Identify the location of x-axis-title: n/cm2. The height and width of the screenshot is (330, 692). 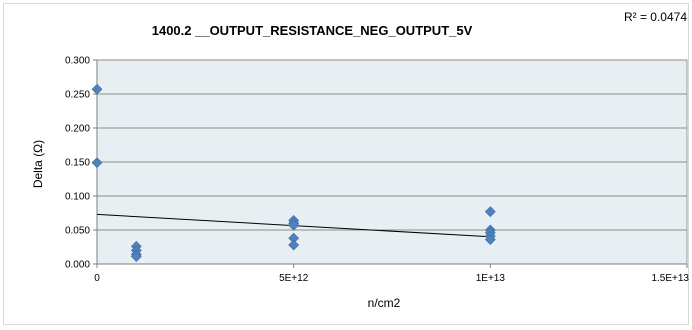
(384, 303).